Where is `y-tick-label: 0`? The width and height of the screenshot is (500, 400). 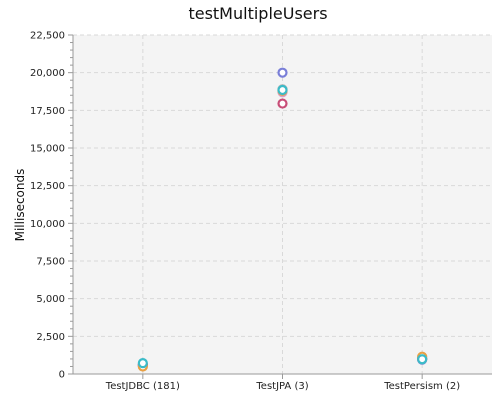 y-tick-label: 0 is located at coordinates (62, 375).